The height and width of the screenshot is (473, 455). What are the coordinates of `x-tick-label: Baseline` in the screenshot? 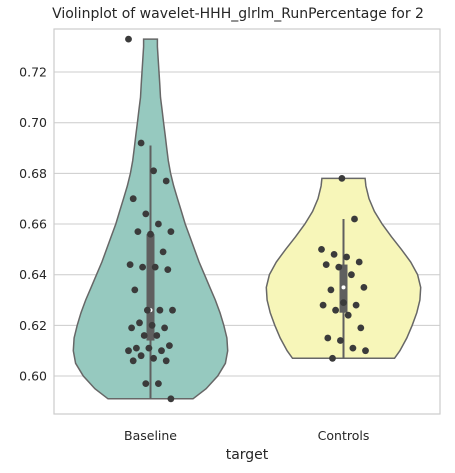 It's located at (150, 435).